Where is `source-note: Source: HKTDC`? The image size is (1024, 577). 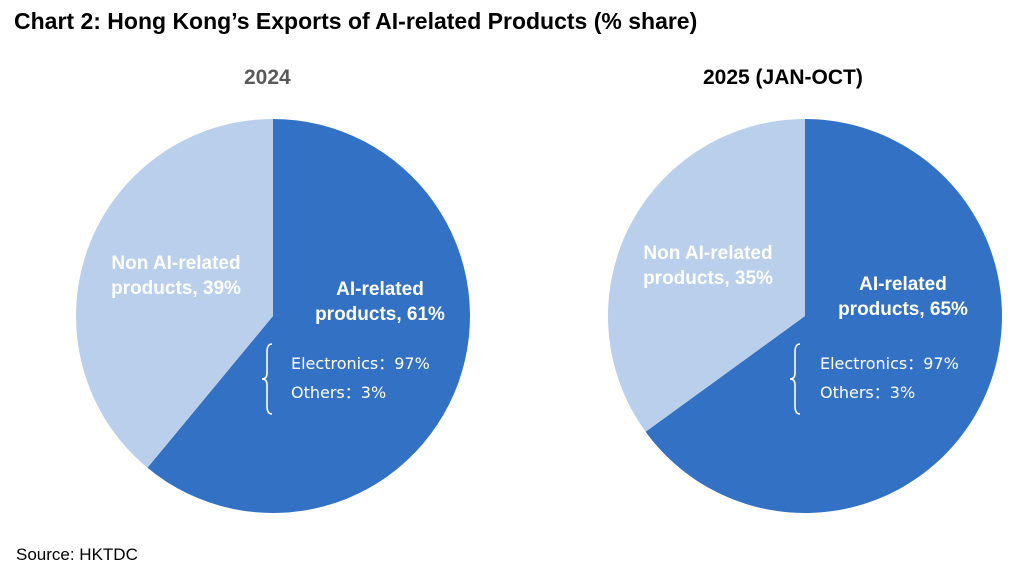 source-note: Source: HKTDC is located at coordinates (77, 554).